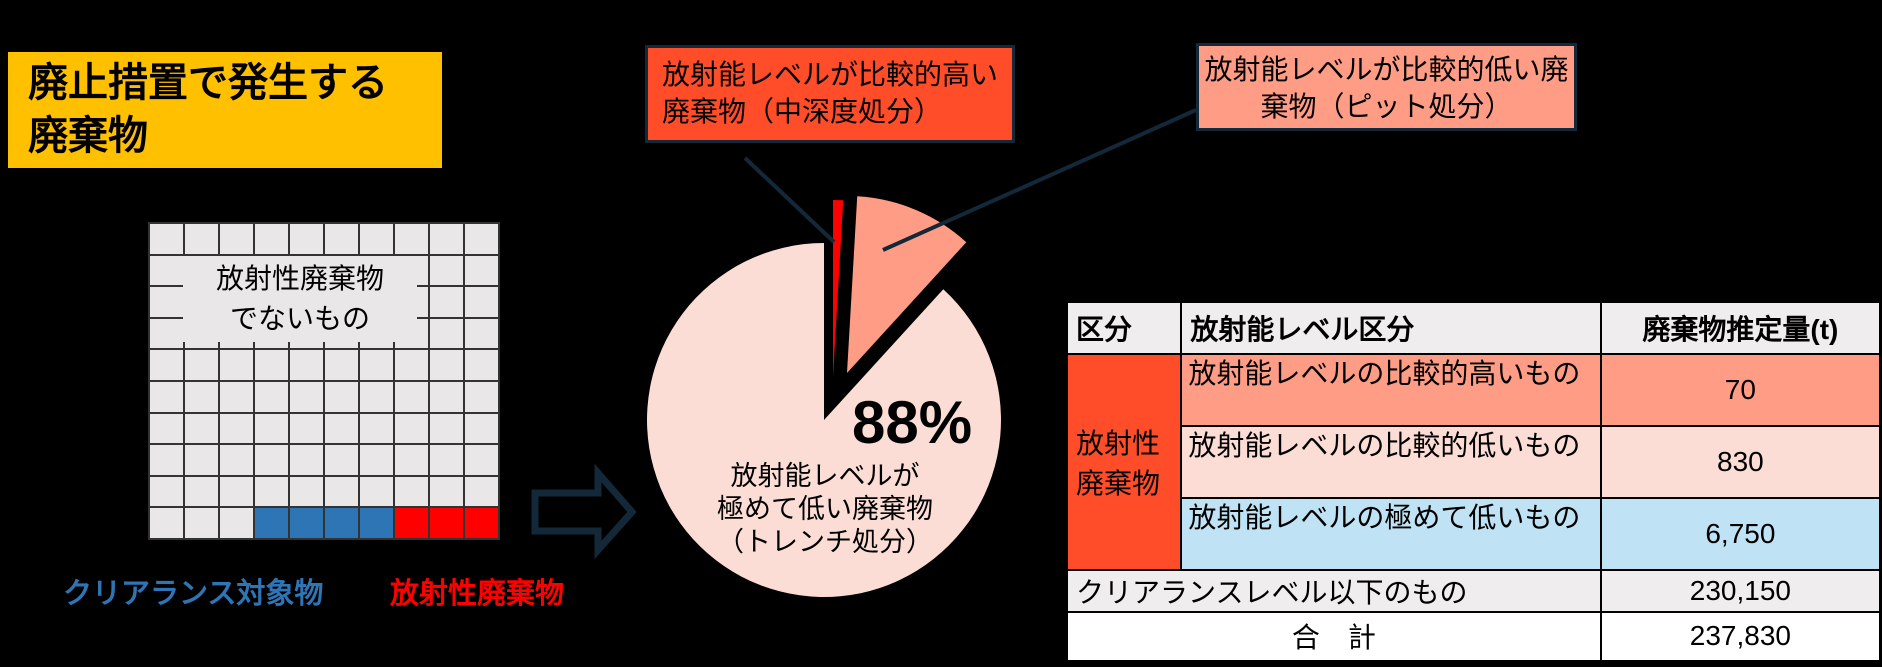 The image size is (1882, 667). What do you see at coordinates (1333, 636) in the screenshot?
I see `total-label-cell: 合 計` at bounding box center [1333, 636].